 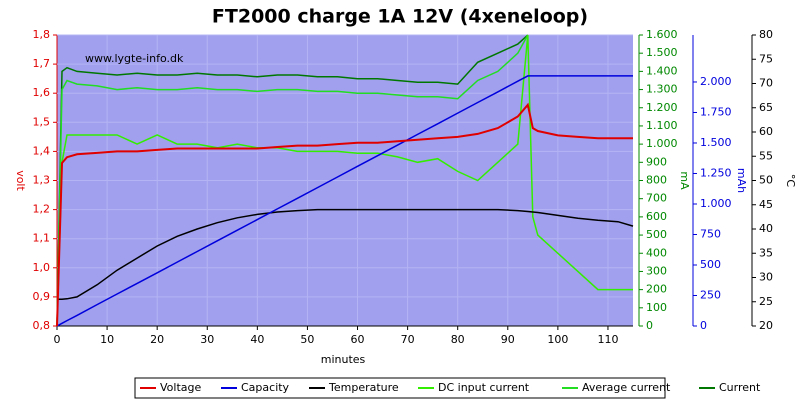 I want to click on x-axis-label: minutes, so click(x=343, y=359).